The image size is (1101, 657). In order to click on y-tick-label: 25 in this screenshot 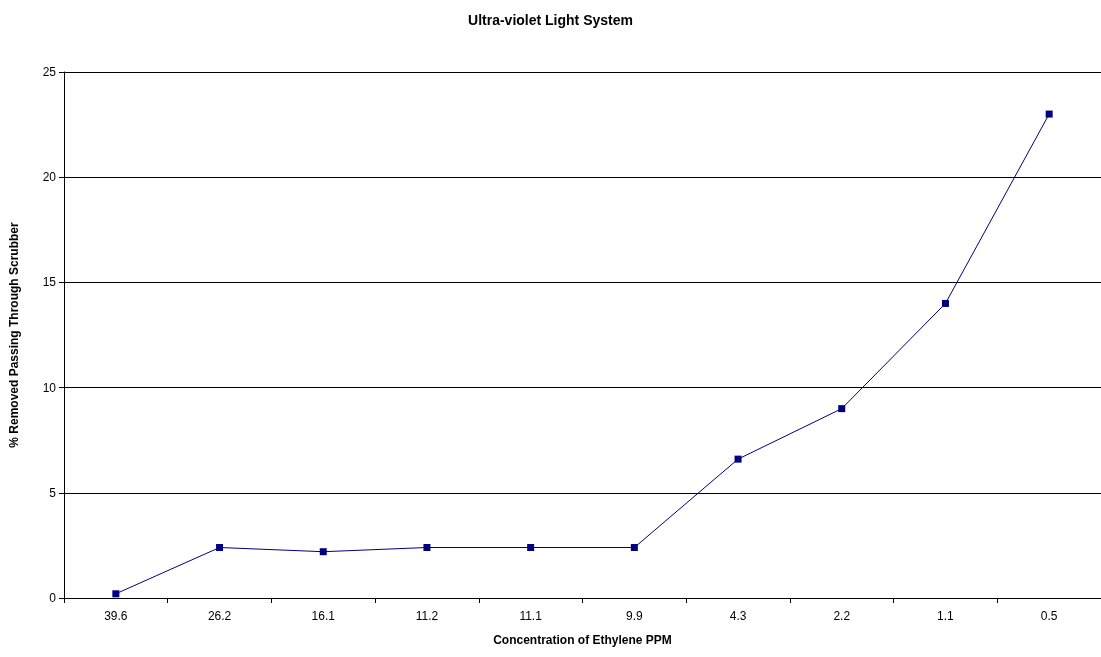, I will do `click(49, 72)`.